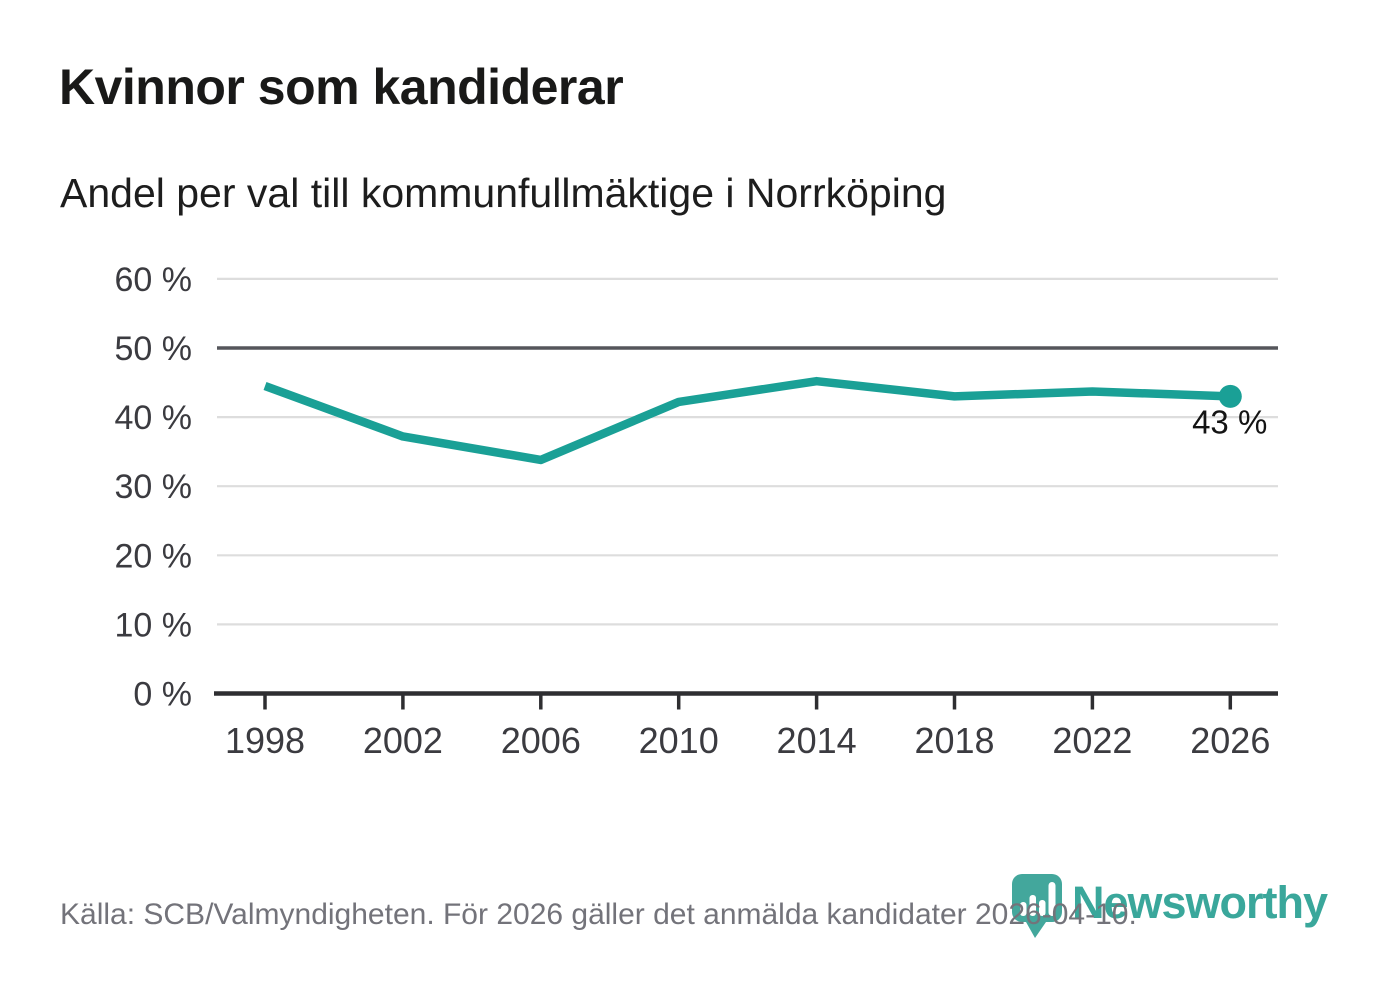  What do you see at coordinates (265, 740) in the screenshot?
I see `x-tick-label: 1998` at bounding box center [265, 740].